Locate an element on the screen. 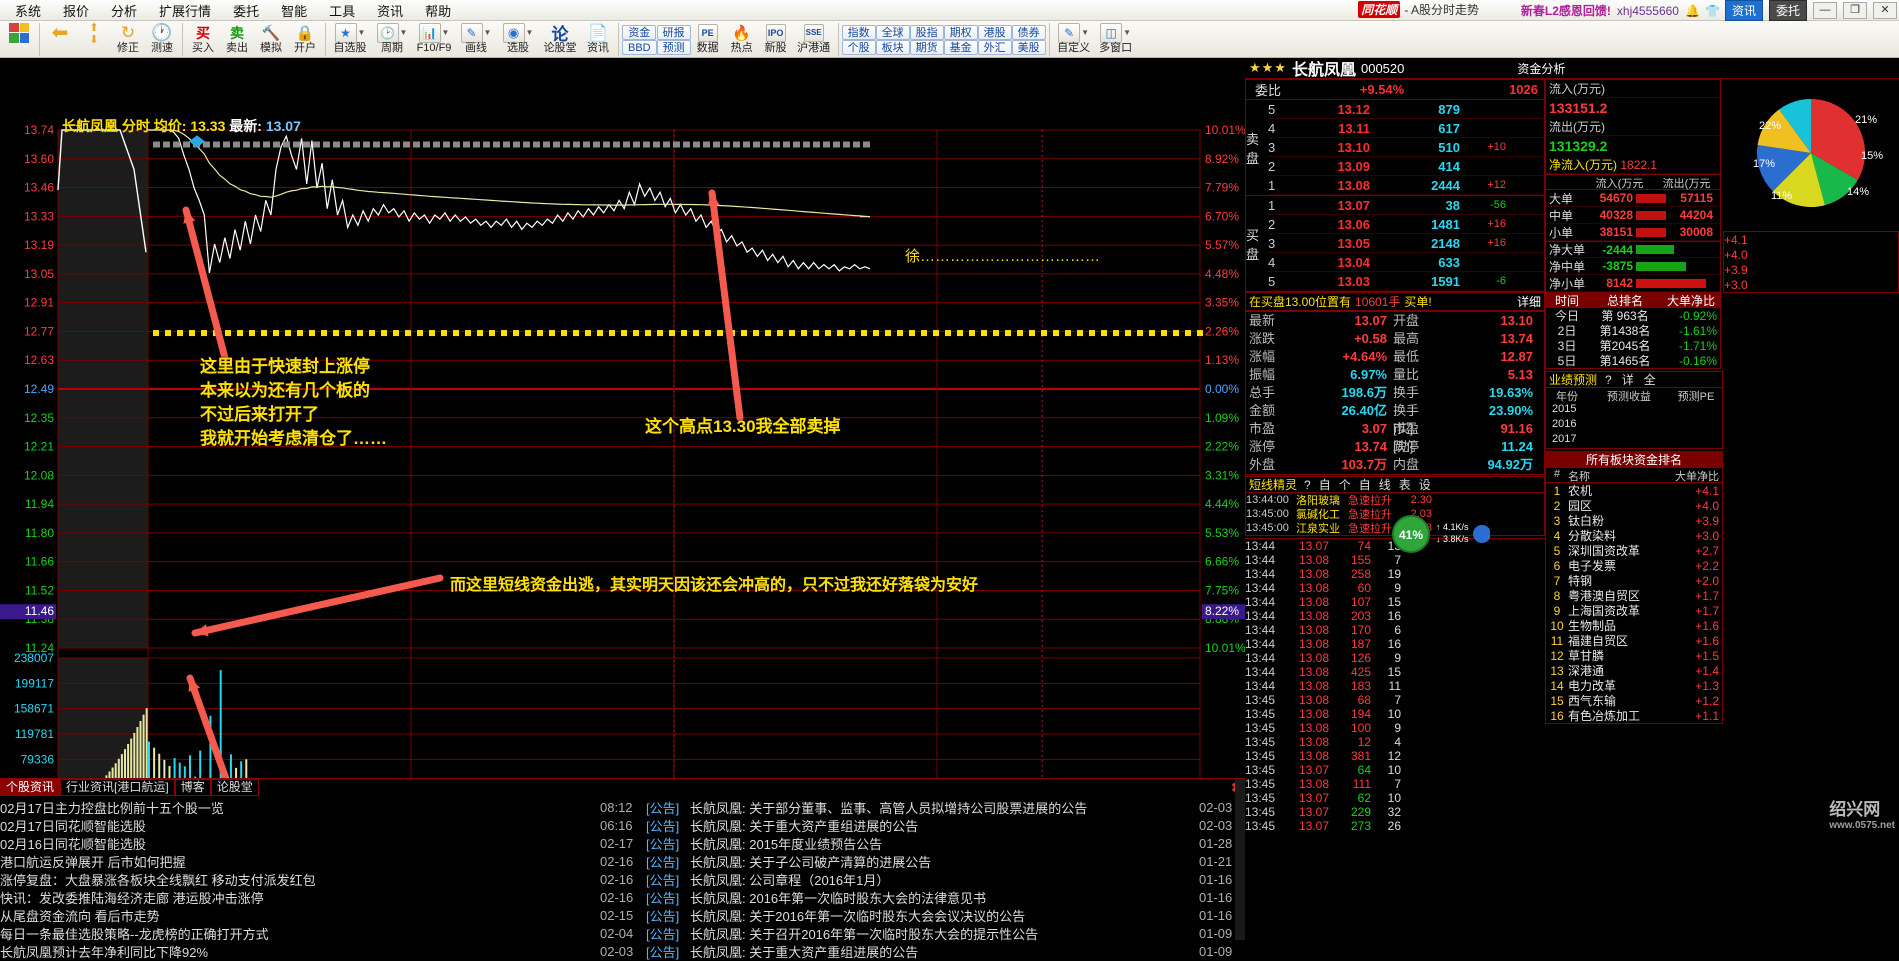 This screenshot has width=1899, height=961. alert-row: 13:44:00 洛阳玻璃 急速拉升 2.30 is located at coordinates (1395, 500).